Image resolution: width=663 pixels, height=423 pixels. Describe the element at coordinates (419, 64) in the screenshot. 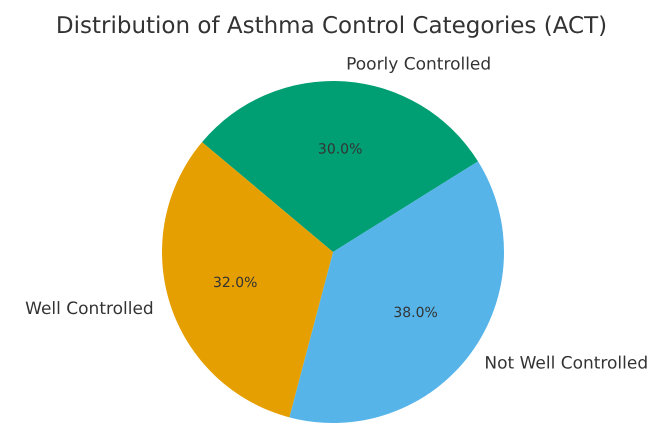

I see `slice-label: Poorly Controlled` at that location.